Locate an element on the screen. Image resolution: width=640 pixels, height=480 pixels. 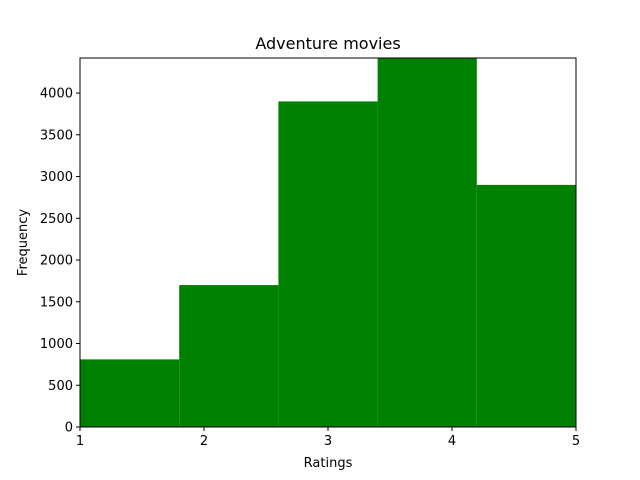
x-axis-label: Ratings is located at coordinates (328, 463).